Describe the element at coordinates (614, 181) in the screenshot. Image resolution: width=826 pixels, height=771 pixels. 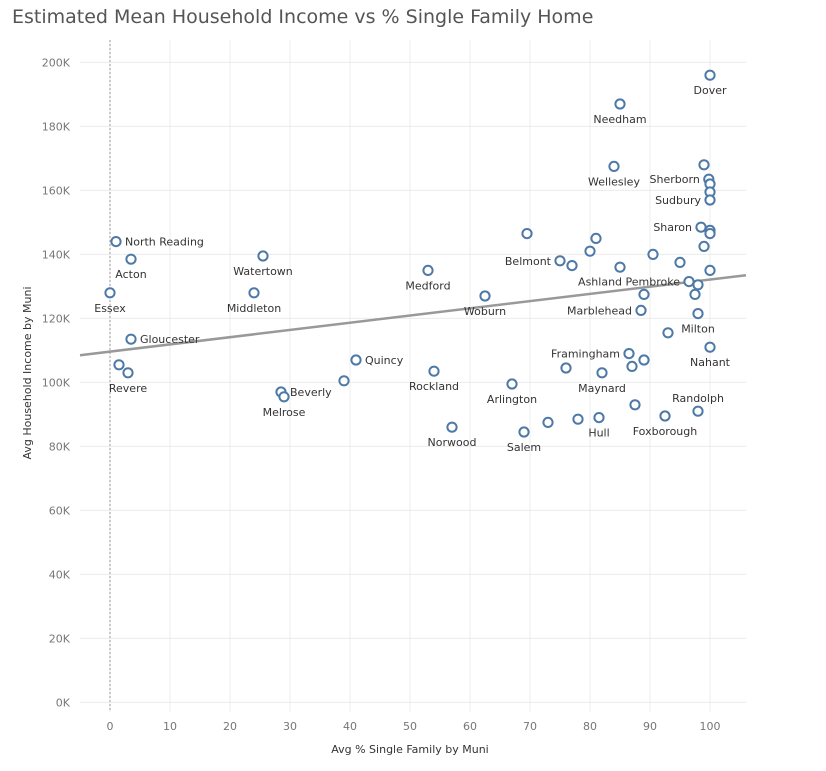
I see `point-label: Wellesley` at that location.